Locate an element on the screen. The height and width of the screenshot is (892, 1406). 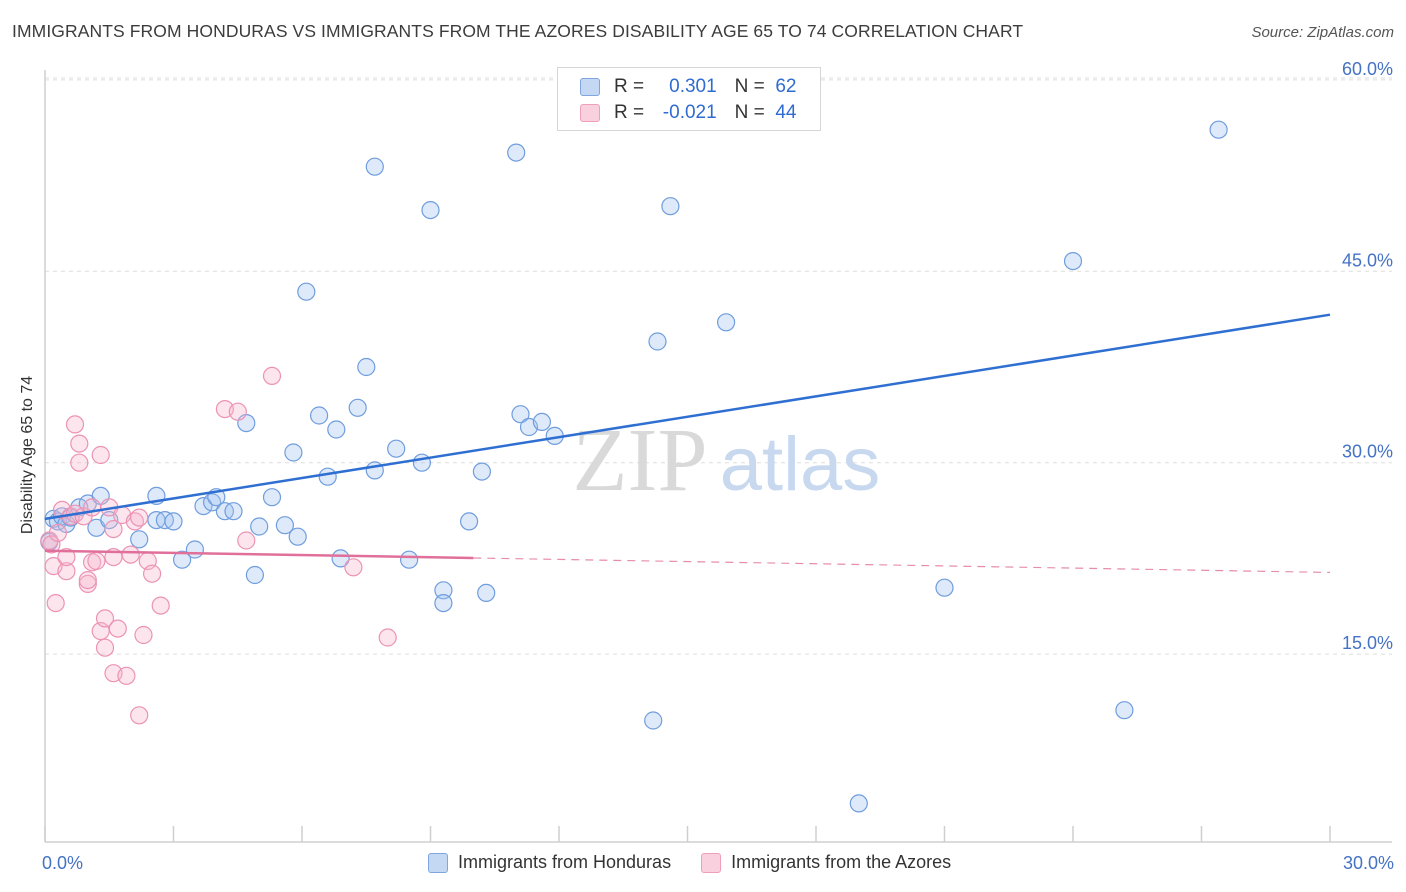
legend-item-azores: Immigrants from the Azores is located at coordinates (826, 862).